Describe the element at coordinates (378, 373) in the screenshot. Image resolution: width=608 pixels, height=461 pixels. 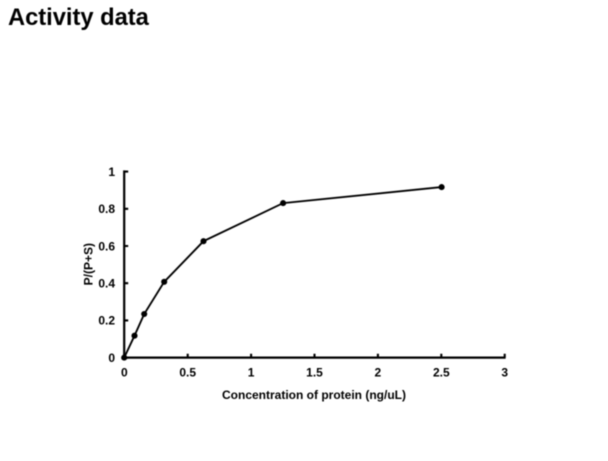
I see `svg-text: 2` at that location.